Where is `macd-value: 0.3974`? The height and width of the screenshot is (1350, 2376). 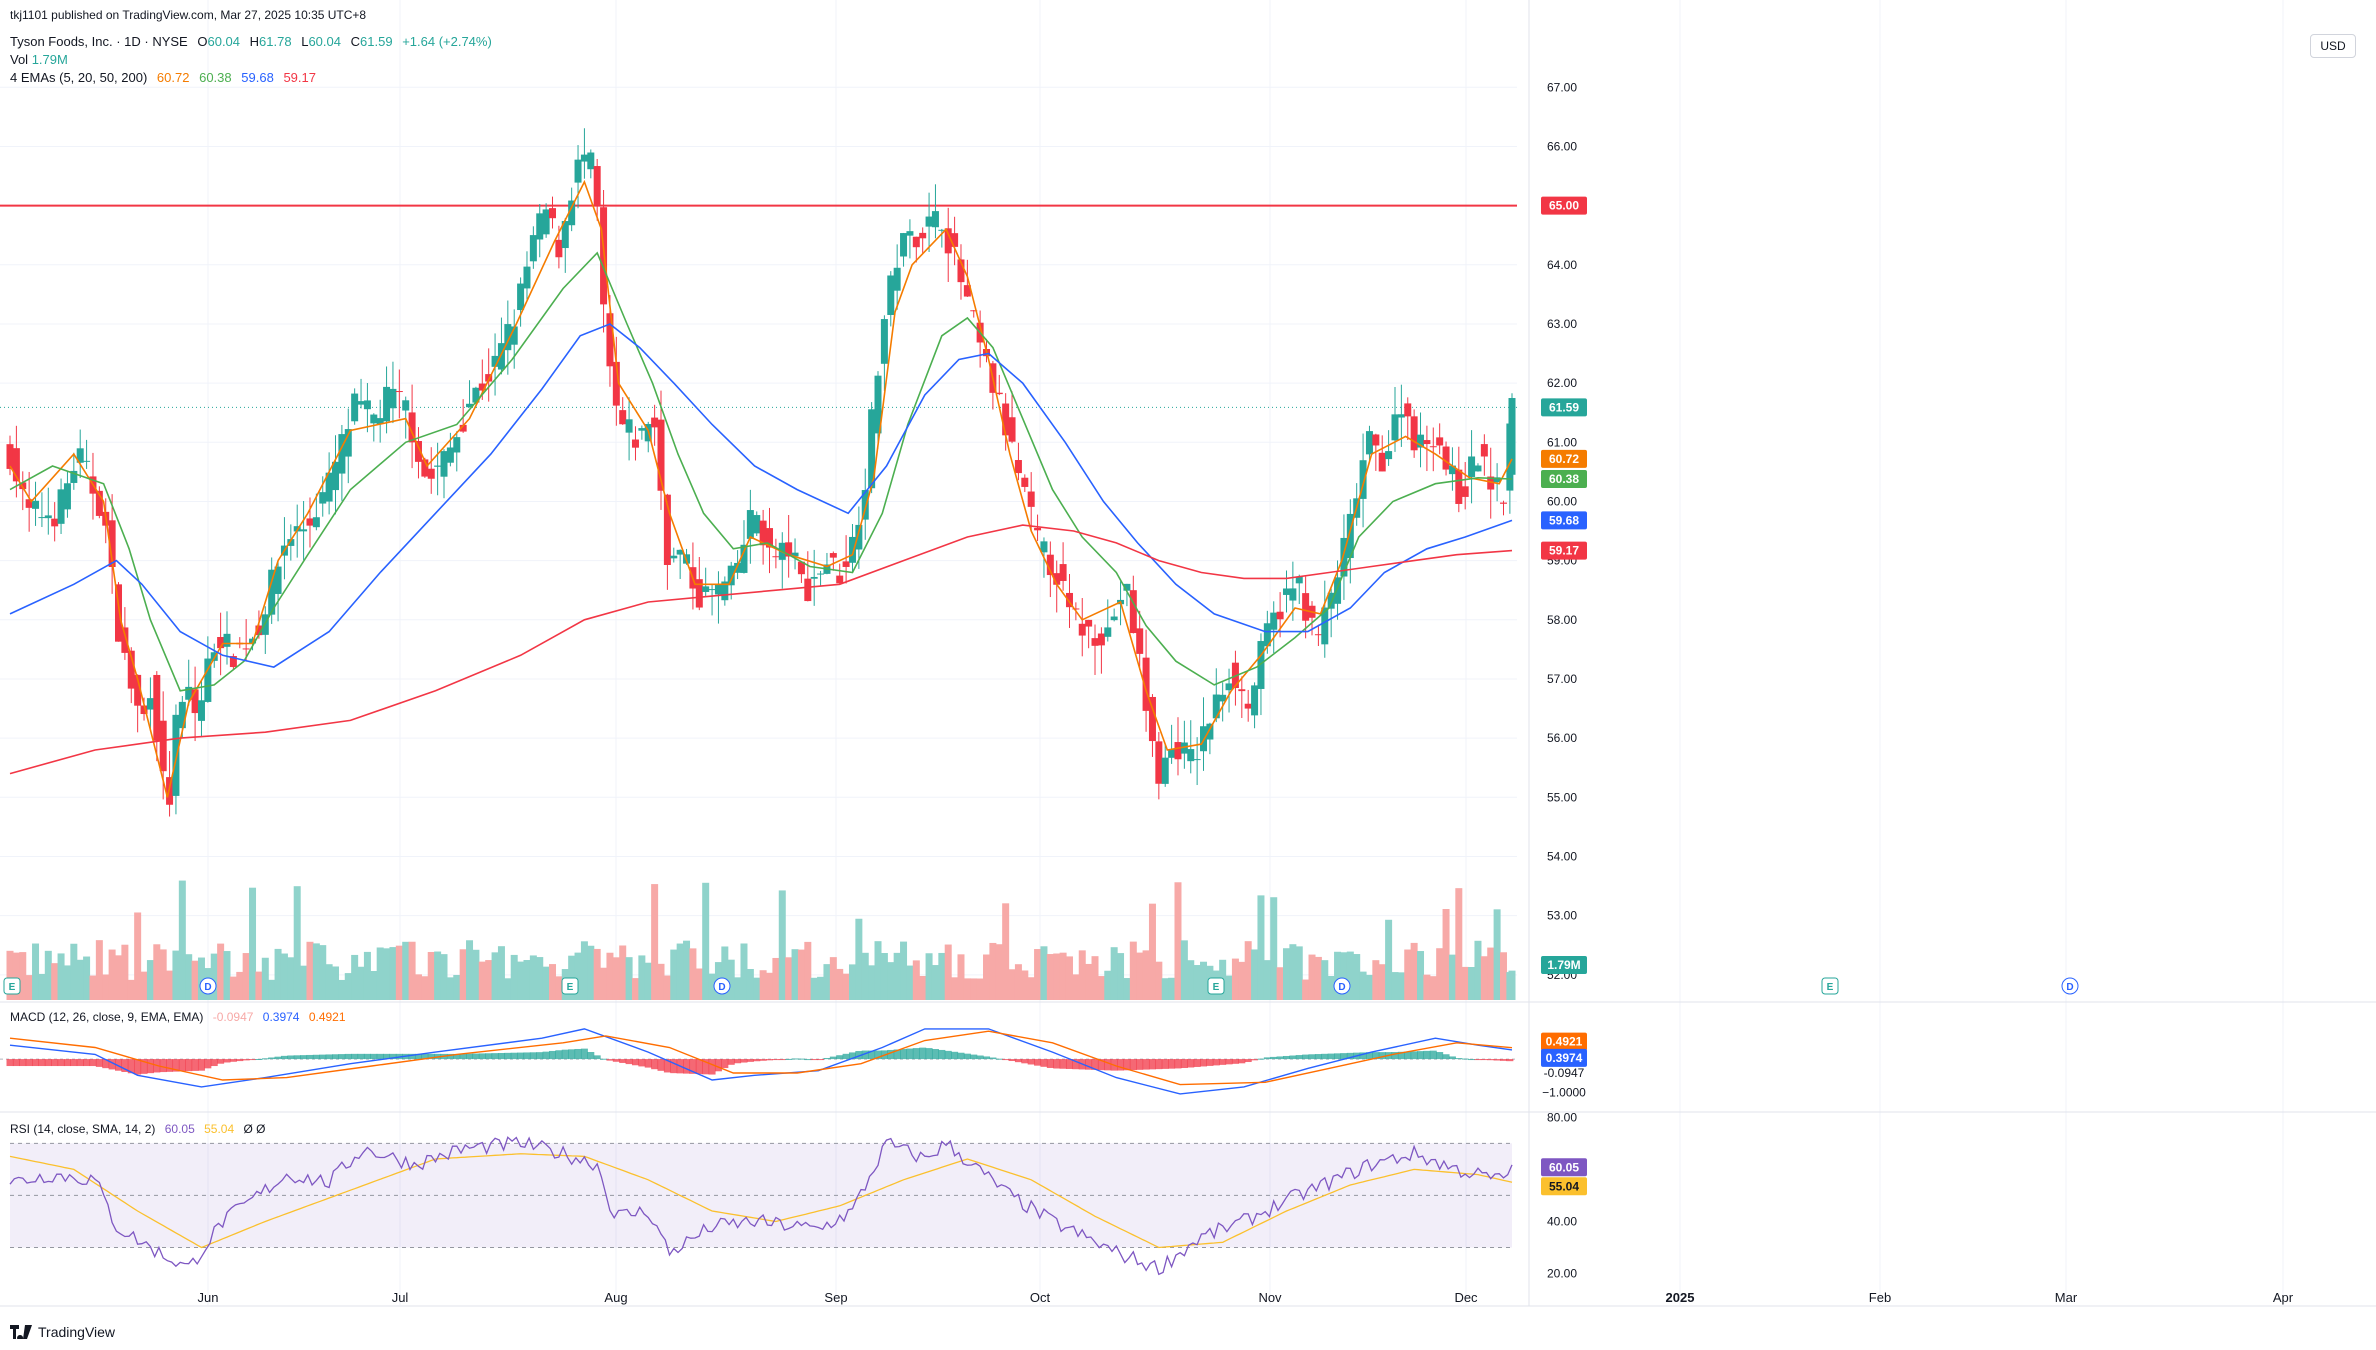 macd-value: 0.3974 is located at coordinates (281, 1017).